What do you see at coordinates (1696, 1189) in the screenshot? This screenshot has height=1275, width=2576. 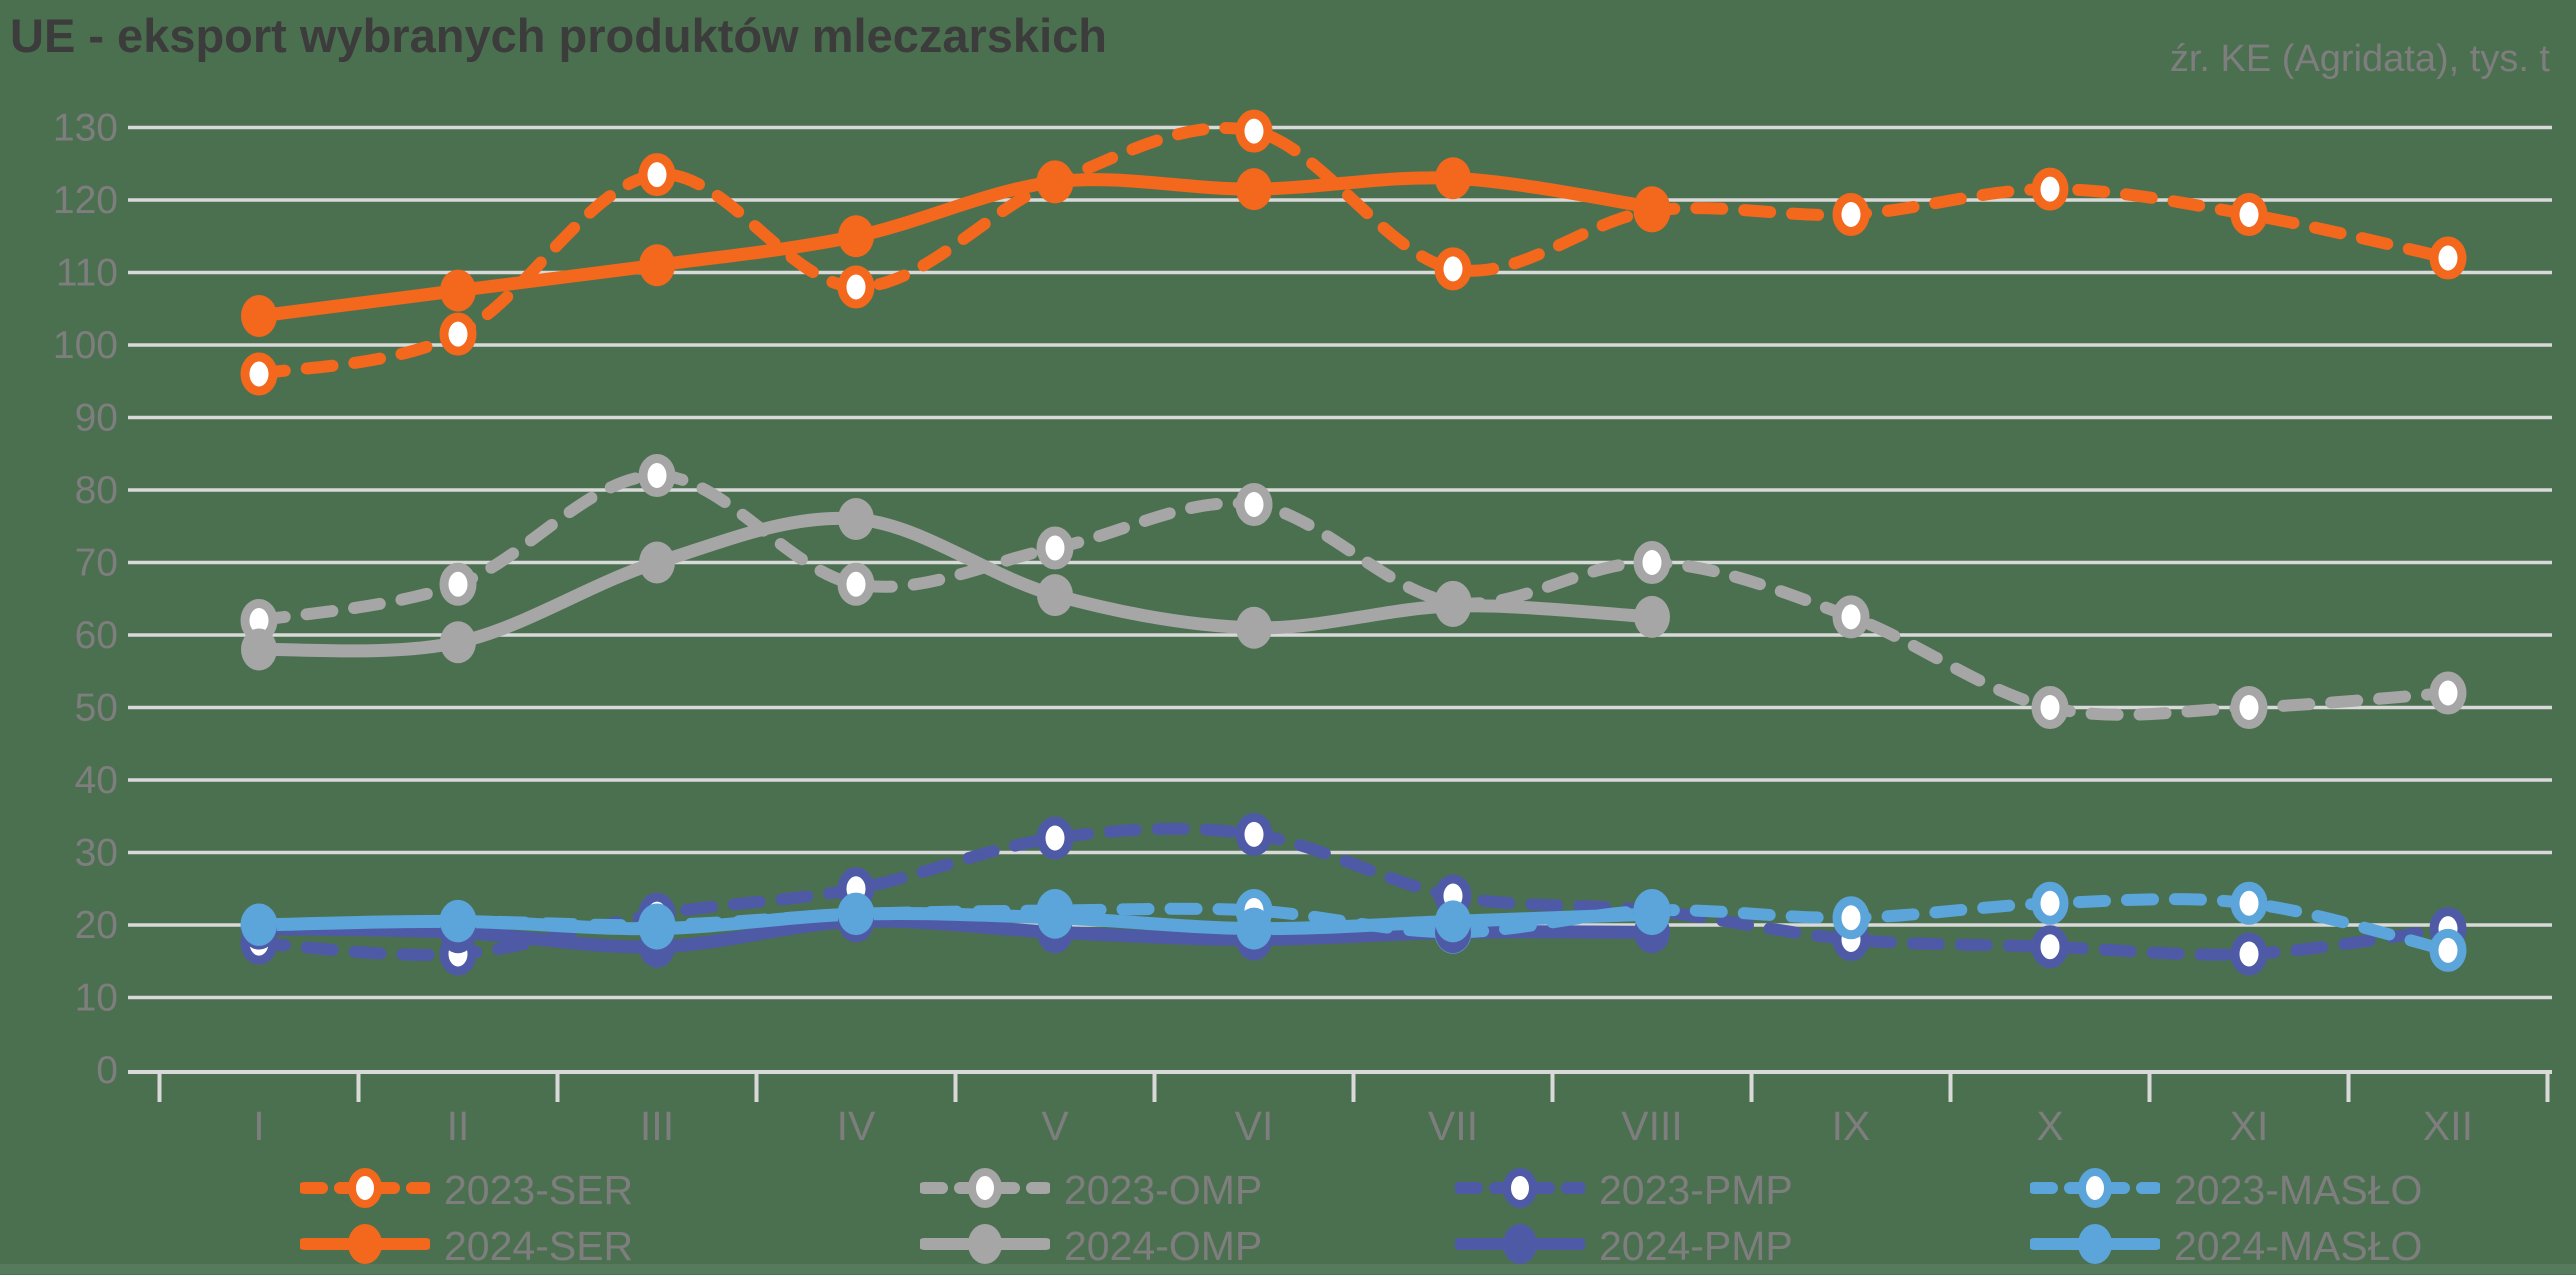 I see `legend-label-2023-pmp: 2023-PMP` at bounding box center [1696, 1189].